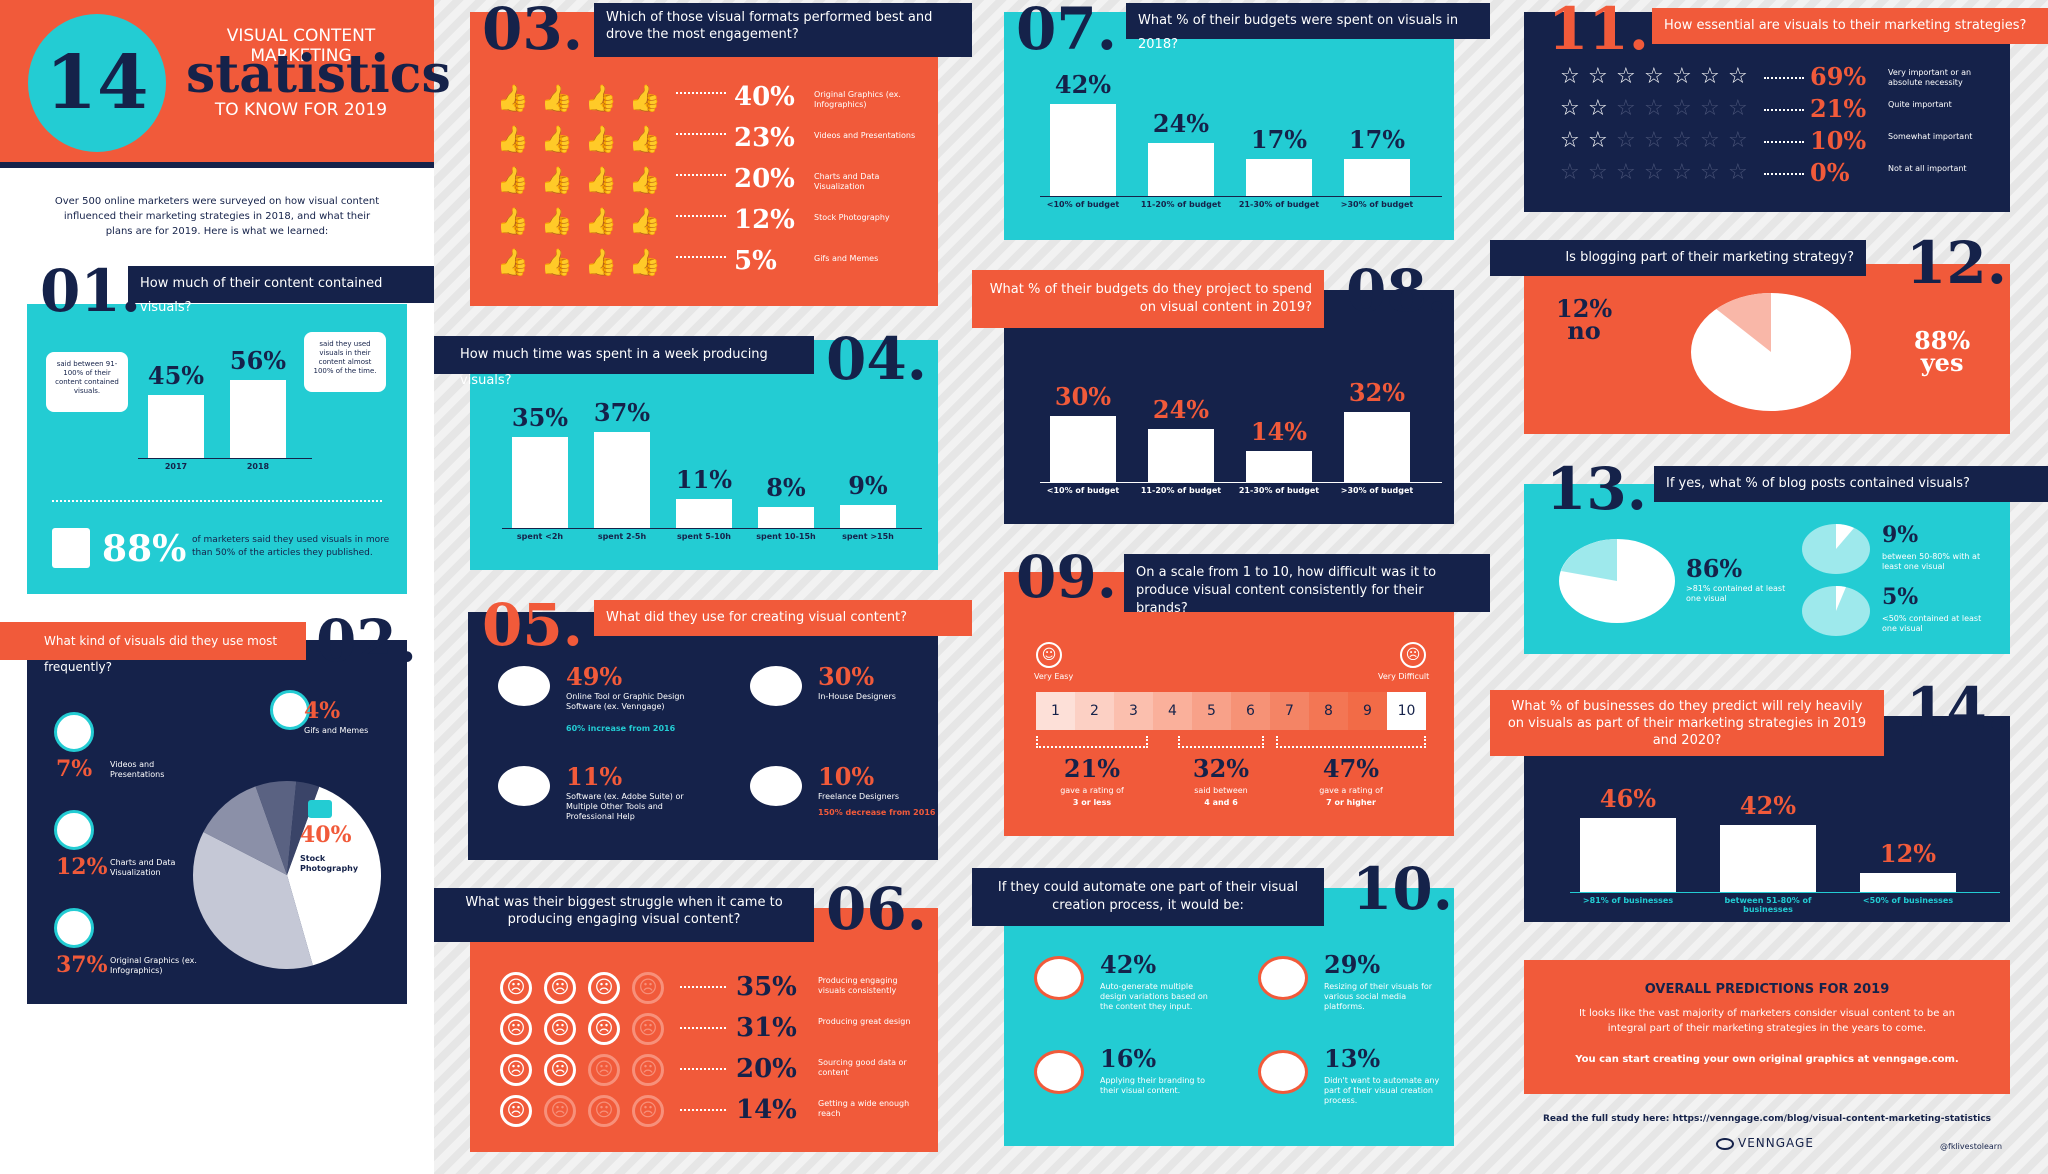 The image size is (2048, 1174). What do you see at coordinates (766, 987) in the screenshot?
I see `s06-pct: 35%` at bounding box center [766, 987].